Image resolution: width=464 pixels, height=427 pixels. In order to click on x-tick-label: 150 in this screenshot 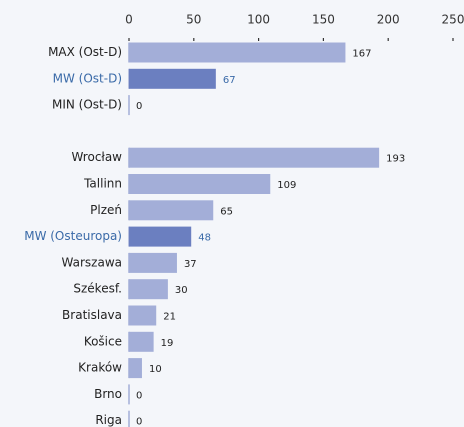, I will do `click(323, 20)`.